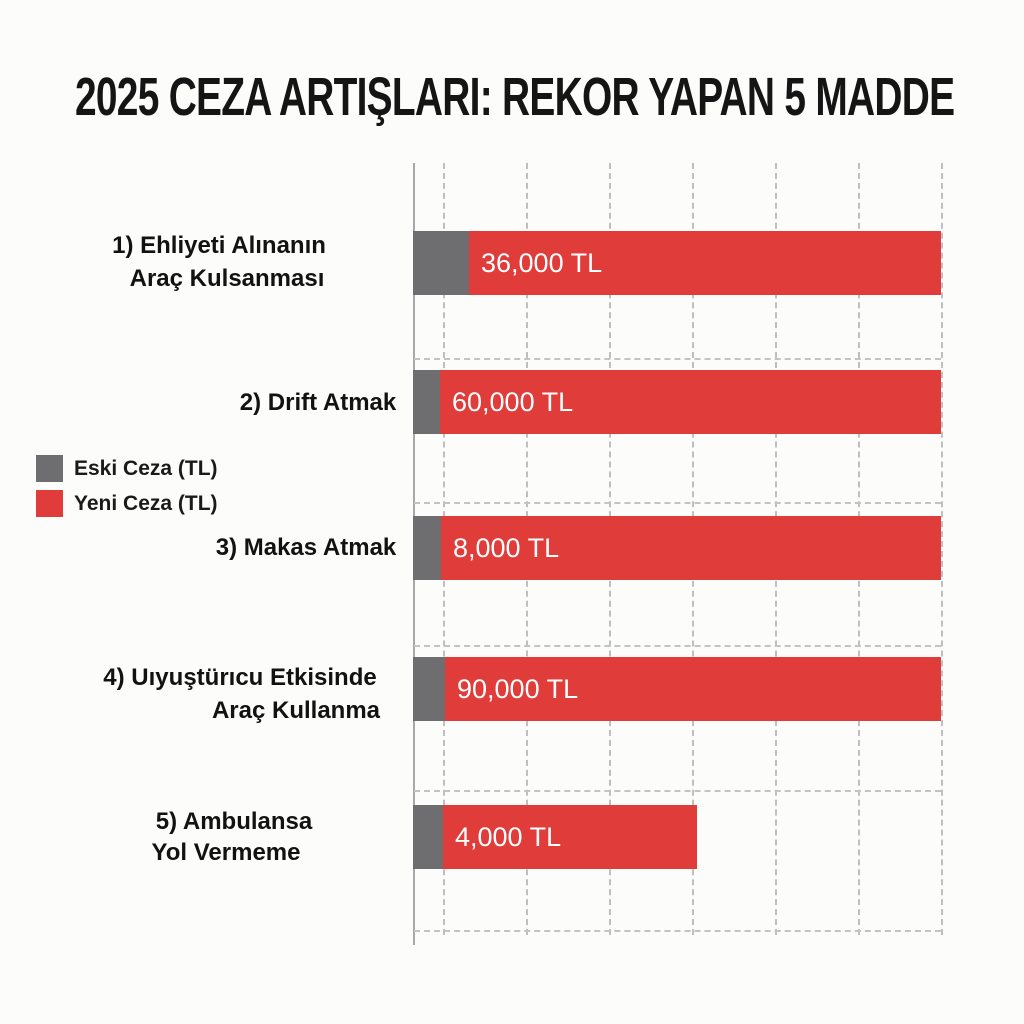 The height and width of the screenshot is (1024, 1024). Describe the element at coordinates (518, 689) in the screenshot. I see `bar-value-label: 90,000 TL` at that location.